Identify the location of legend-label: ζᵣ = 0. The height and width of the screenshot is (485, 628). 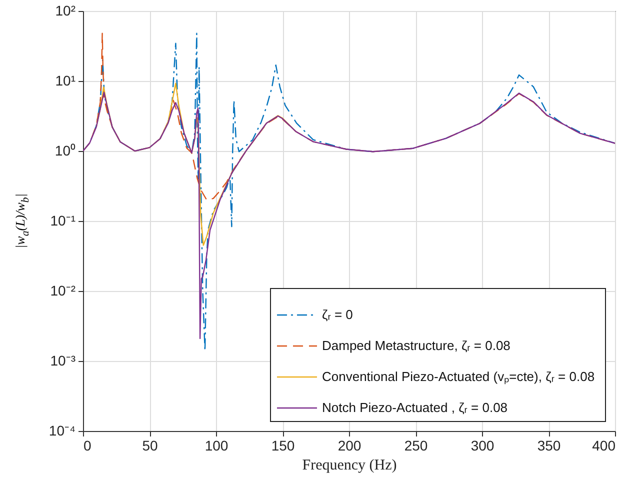
(337, 314).